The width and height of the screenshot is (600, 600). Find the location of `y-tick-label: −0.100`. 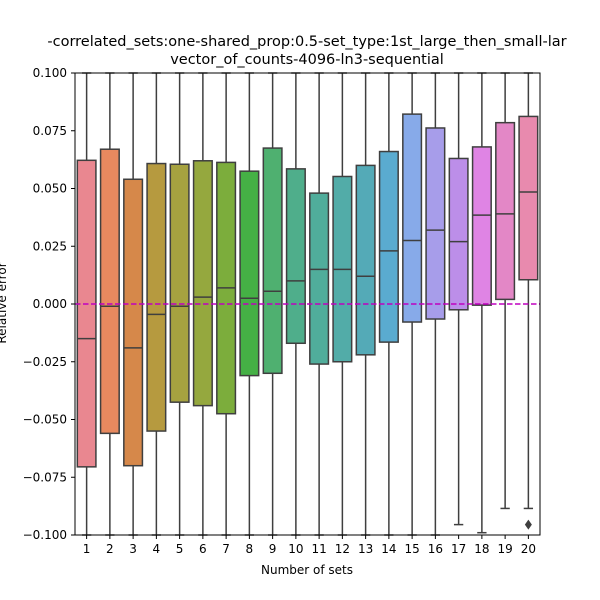

y-tick-label: −0.100 is located at coordinates (45, 535).